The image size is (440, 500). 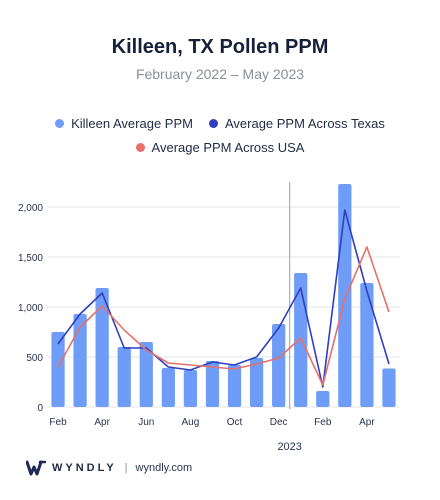 What do you see at coordinates (213, 123) in the screenshot?
I see `legend-dot-texas` at bounding box center [213, 123].